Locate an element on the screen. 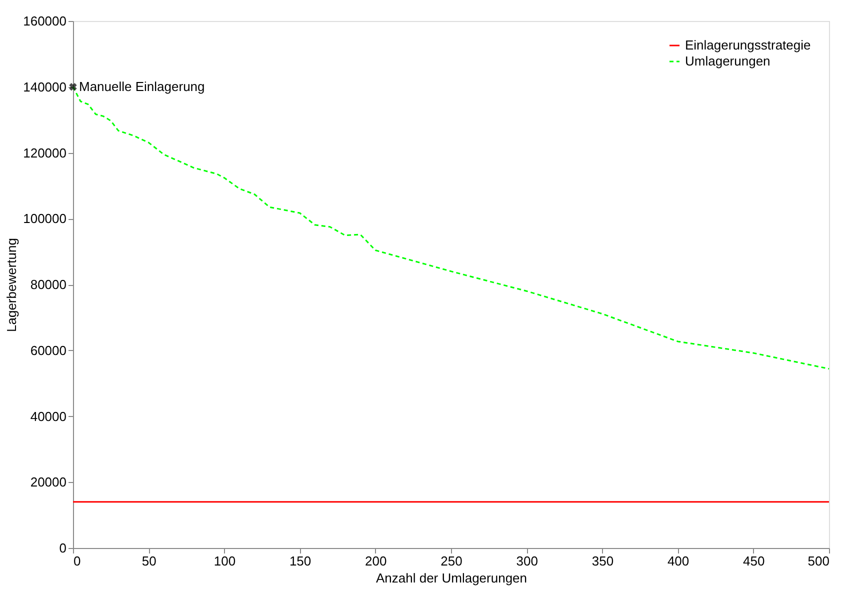  x-tick-label: 300 is located at coordinates (527, 561).